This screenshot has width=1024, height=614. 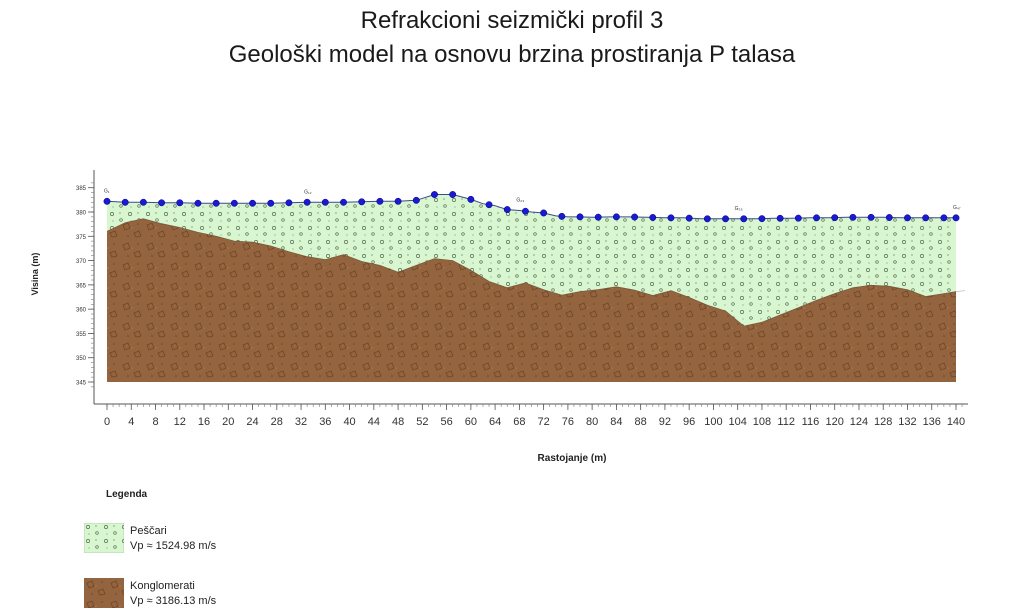 I want to click on x-tick-label: 116, so click(x=811, y=422).